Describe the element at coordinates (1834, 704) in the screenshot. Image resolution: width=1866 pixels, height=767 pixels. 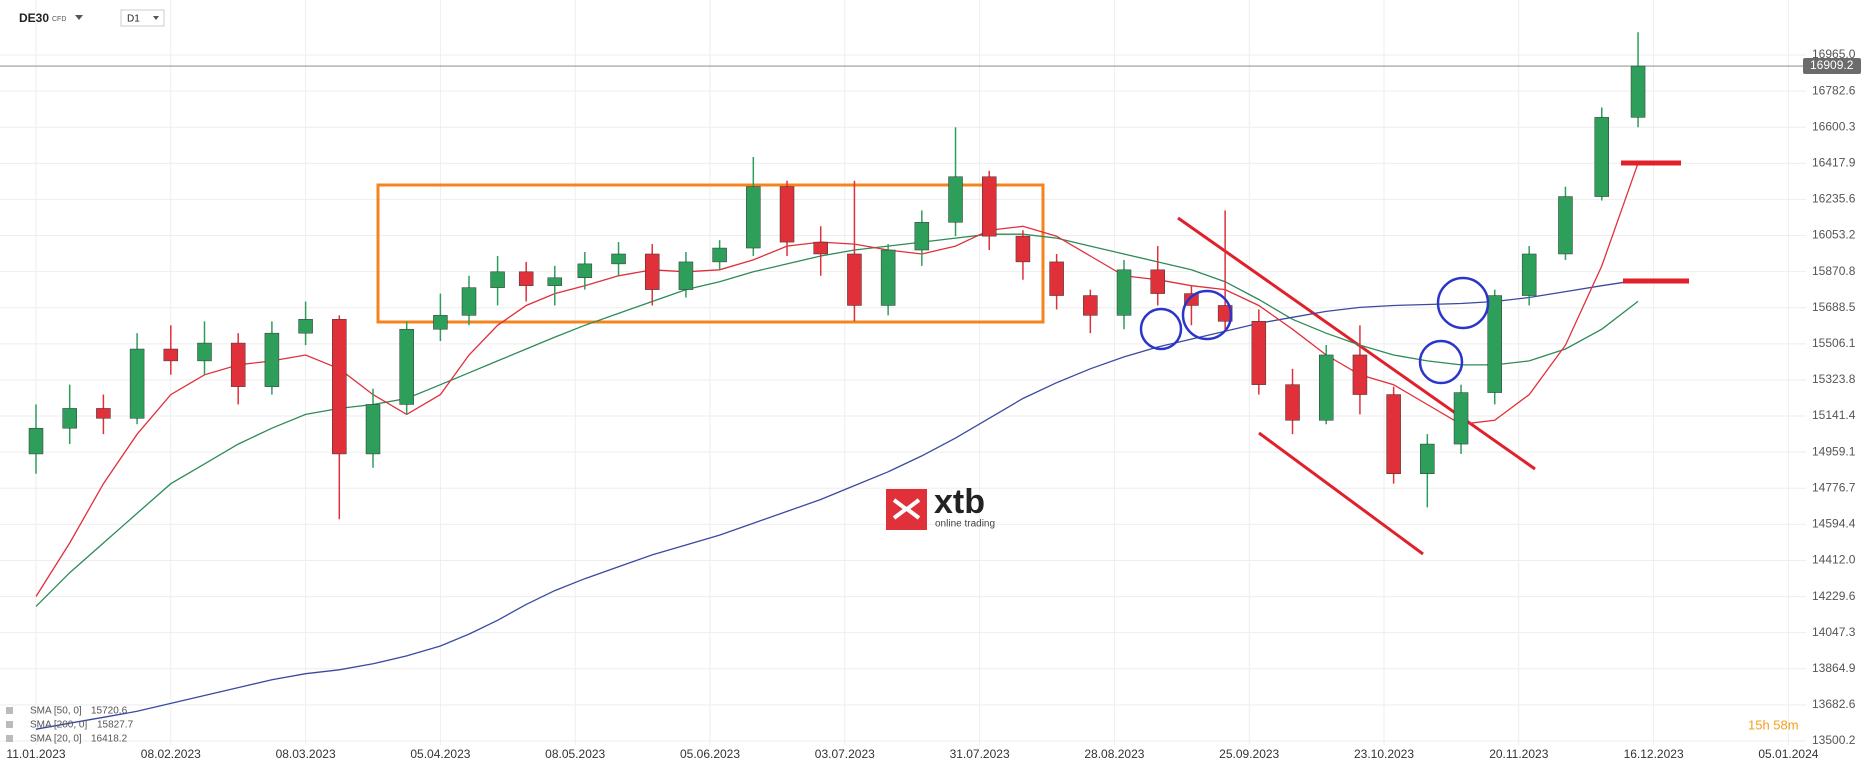
I see `y-tick-label: 13682.6` at that location.